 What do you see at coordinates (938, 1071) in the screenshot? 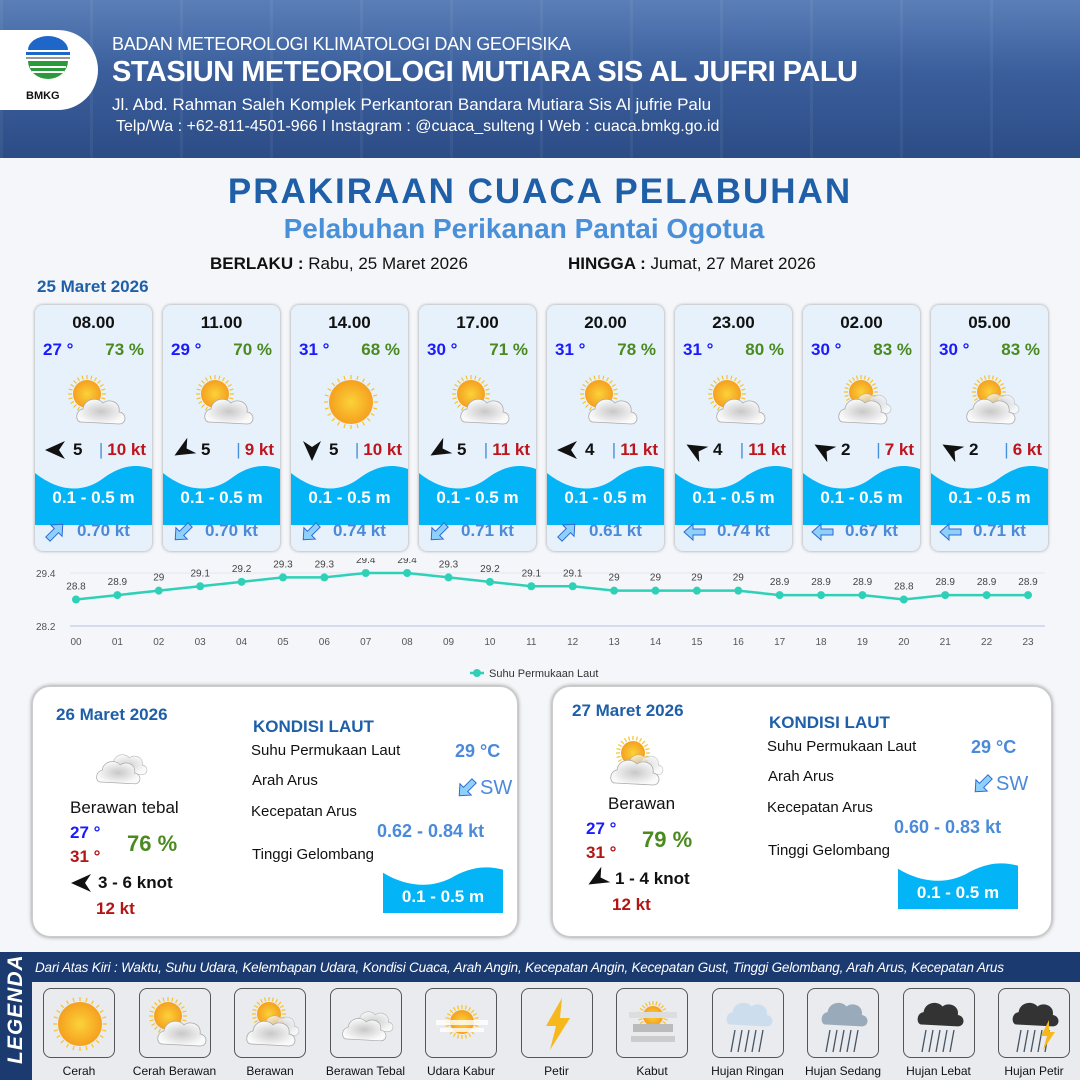
I see `legend-label: Hujan Lebat` at bounding box center [938, 1071].